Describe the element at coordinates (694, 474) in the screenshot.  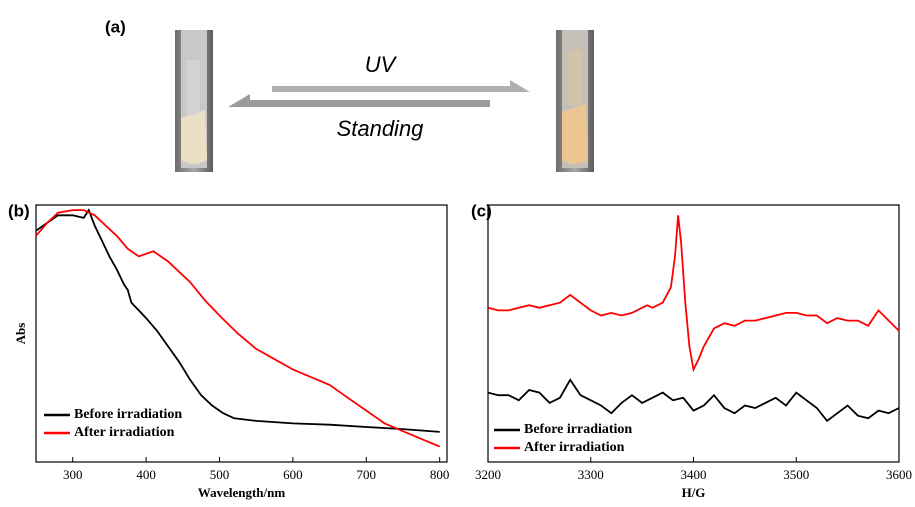
I see `x-tick-label: 3400` at that location.